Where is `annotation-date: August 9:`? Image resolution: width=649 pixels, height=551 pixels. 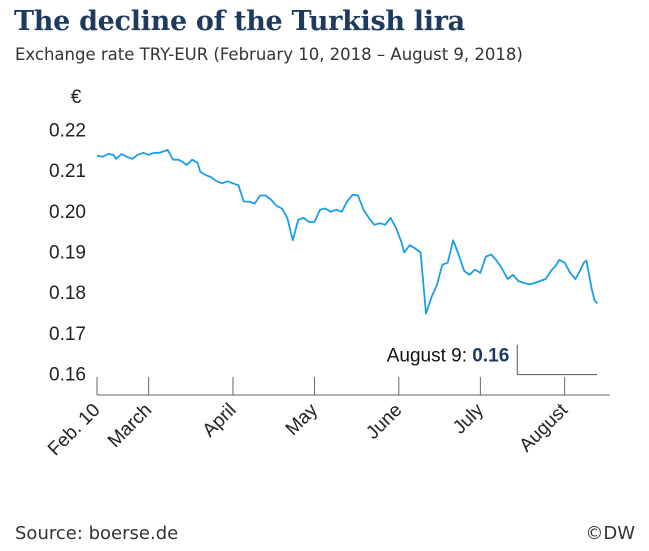 annotation-date: August 9: is located at coordinates (430, 356).